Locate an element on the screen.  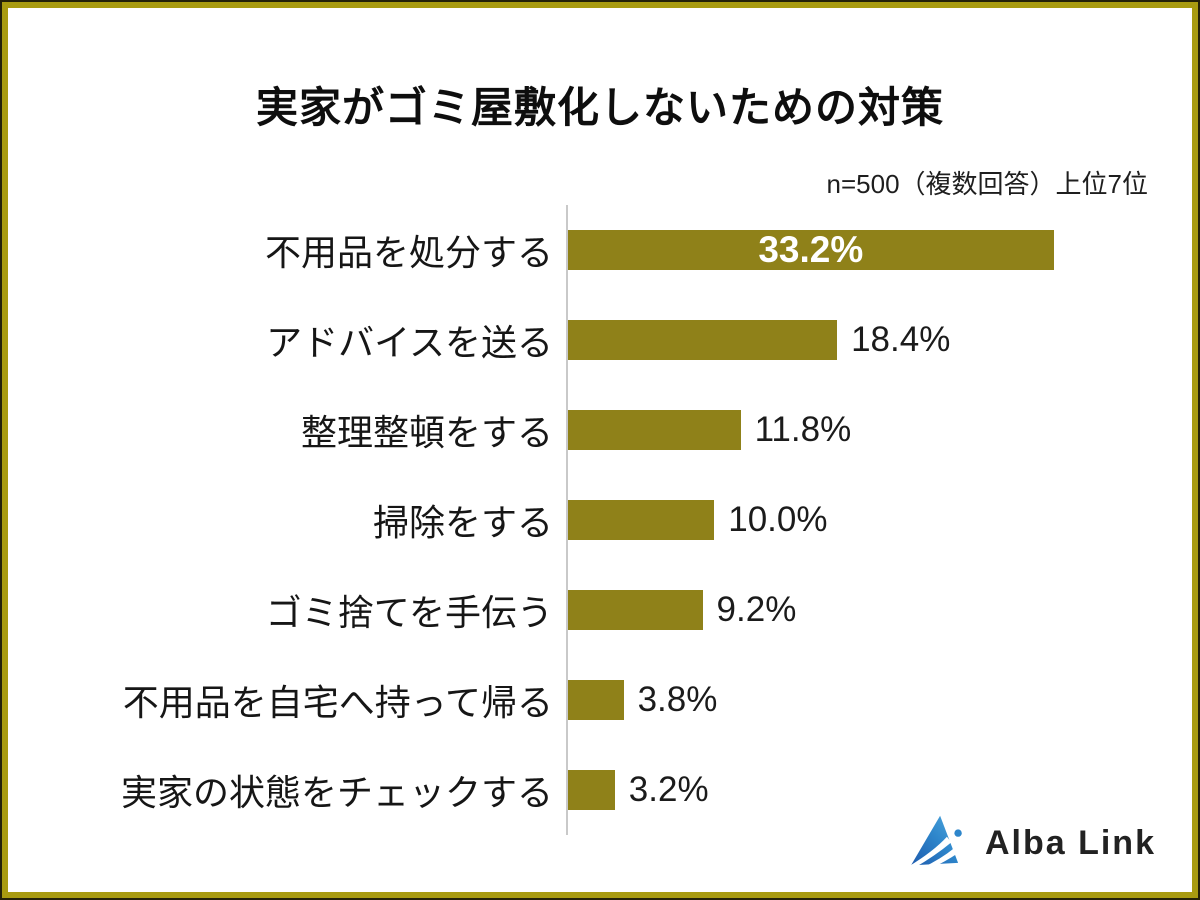
bar-row: 不用品を自宅へ持って帰る 3.8% is located at coordinates (600, 700).